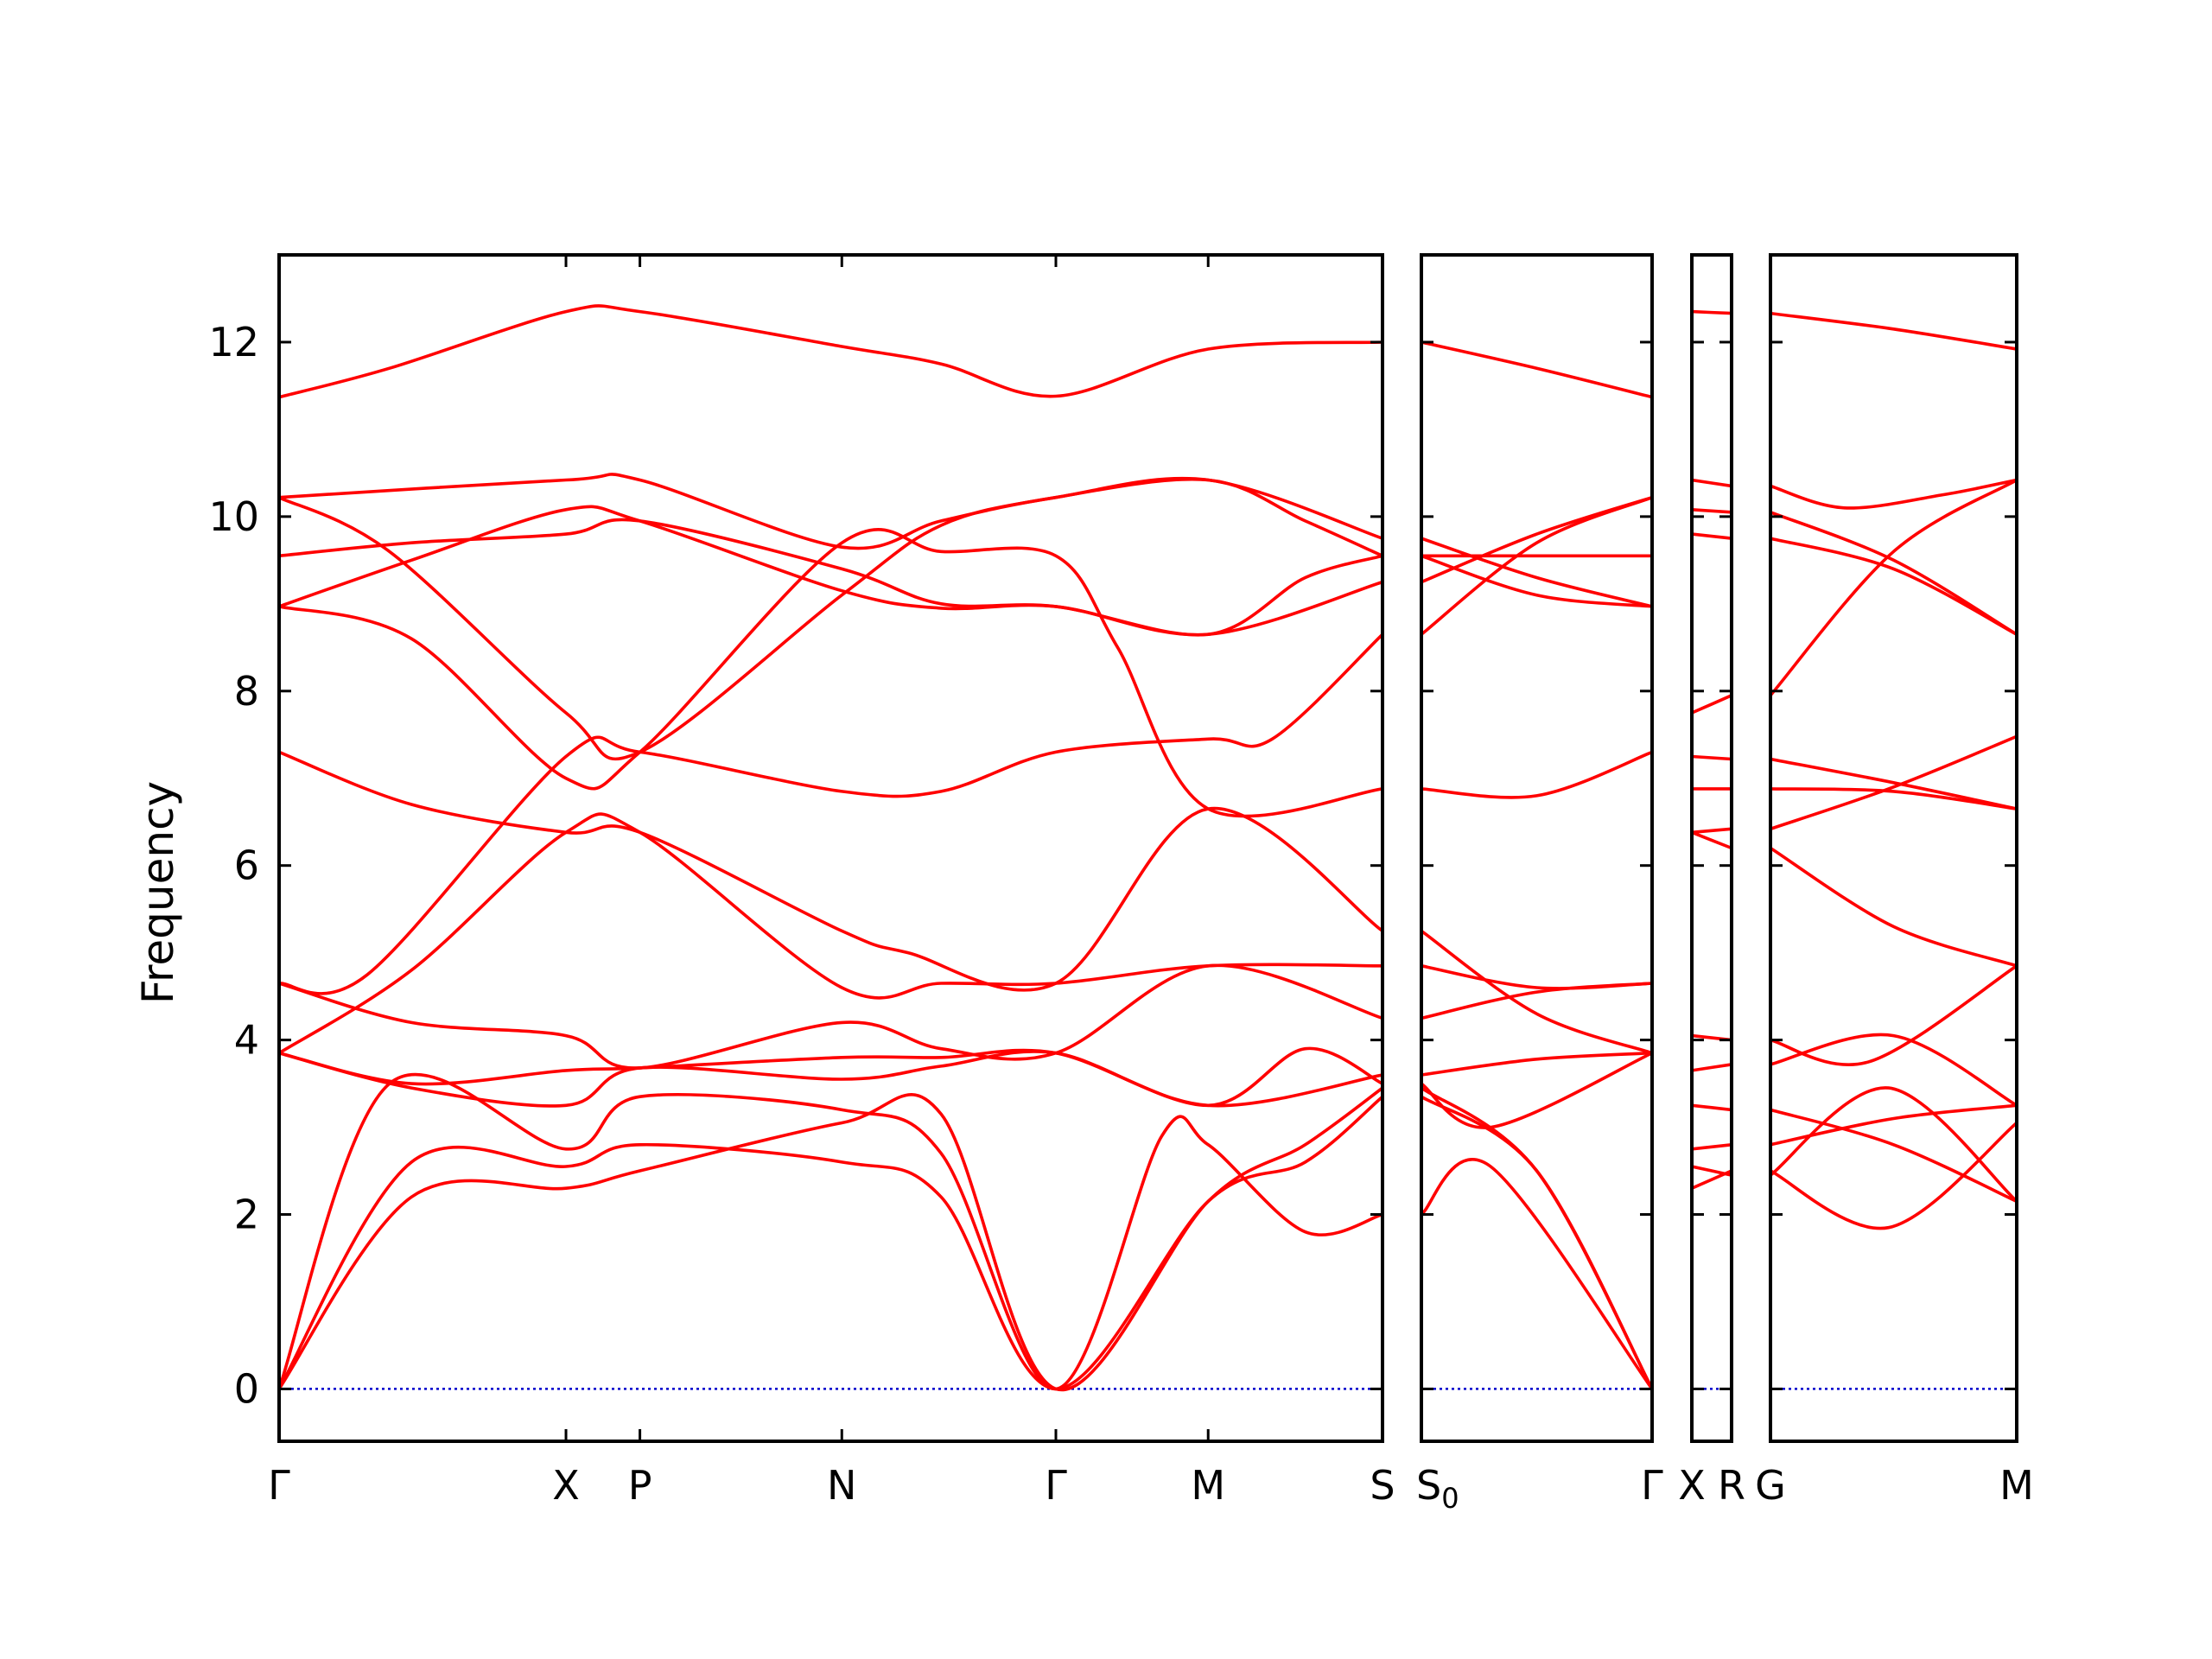 The width and height of the screenshot is (2212, 1659). I want to click on panel-4-frame, so click(1893, 848).